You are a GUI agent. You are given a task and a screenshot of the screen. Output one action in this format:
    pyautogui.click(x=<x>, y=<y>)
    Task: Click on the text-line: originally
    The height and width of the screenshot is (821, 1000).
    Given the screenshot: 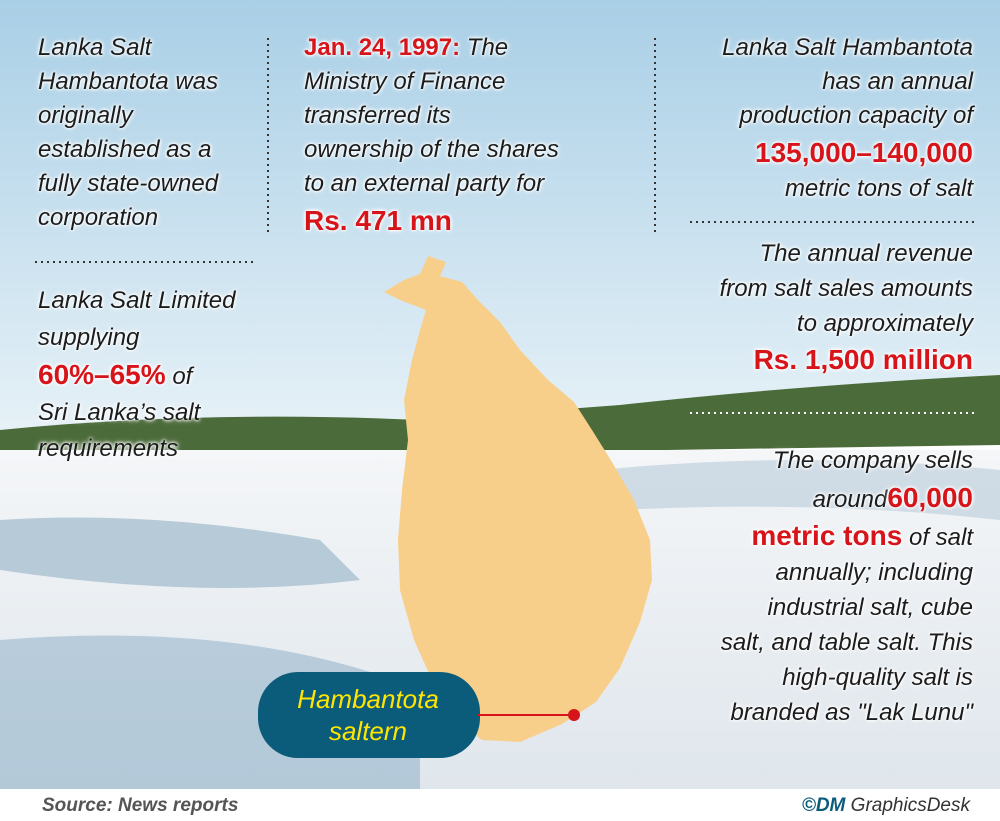 What is the action you would take?
    pyautogui.click(x=85, y=115)
    